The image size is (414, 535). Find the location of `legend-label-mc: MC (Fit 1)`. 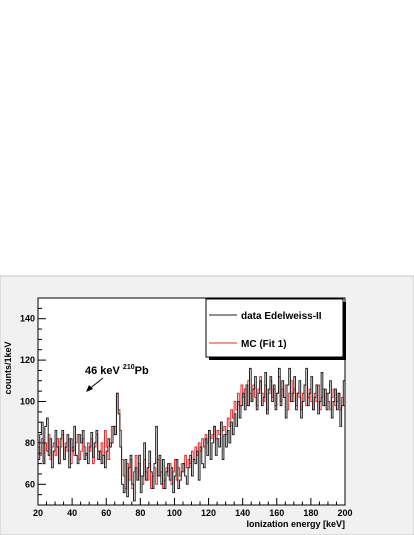

legend-label-mc: MC (Fit 1) is located at coordinates (264, 344).